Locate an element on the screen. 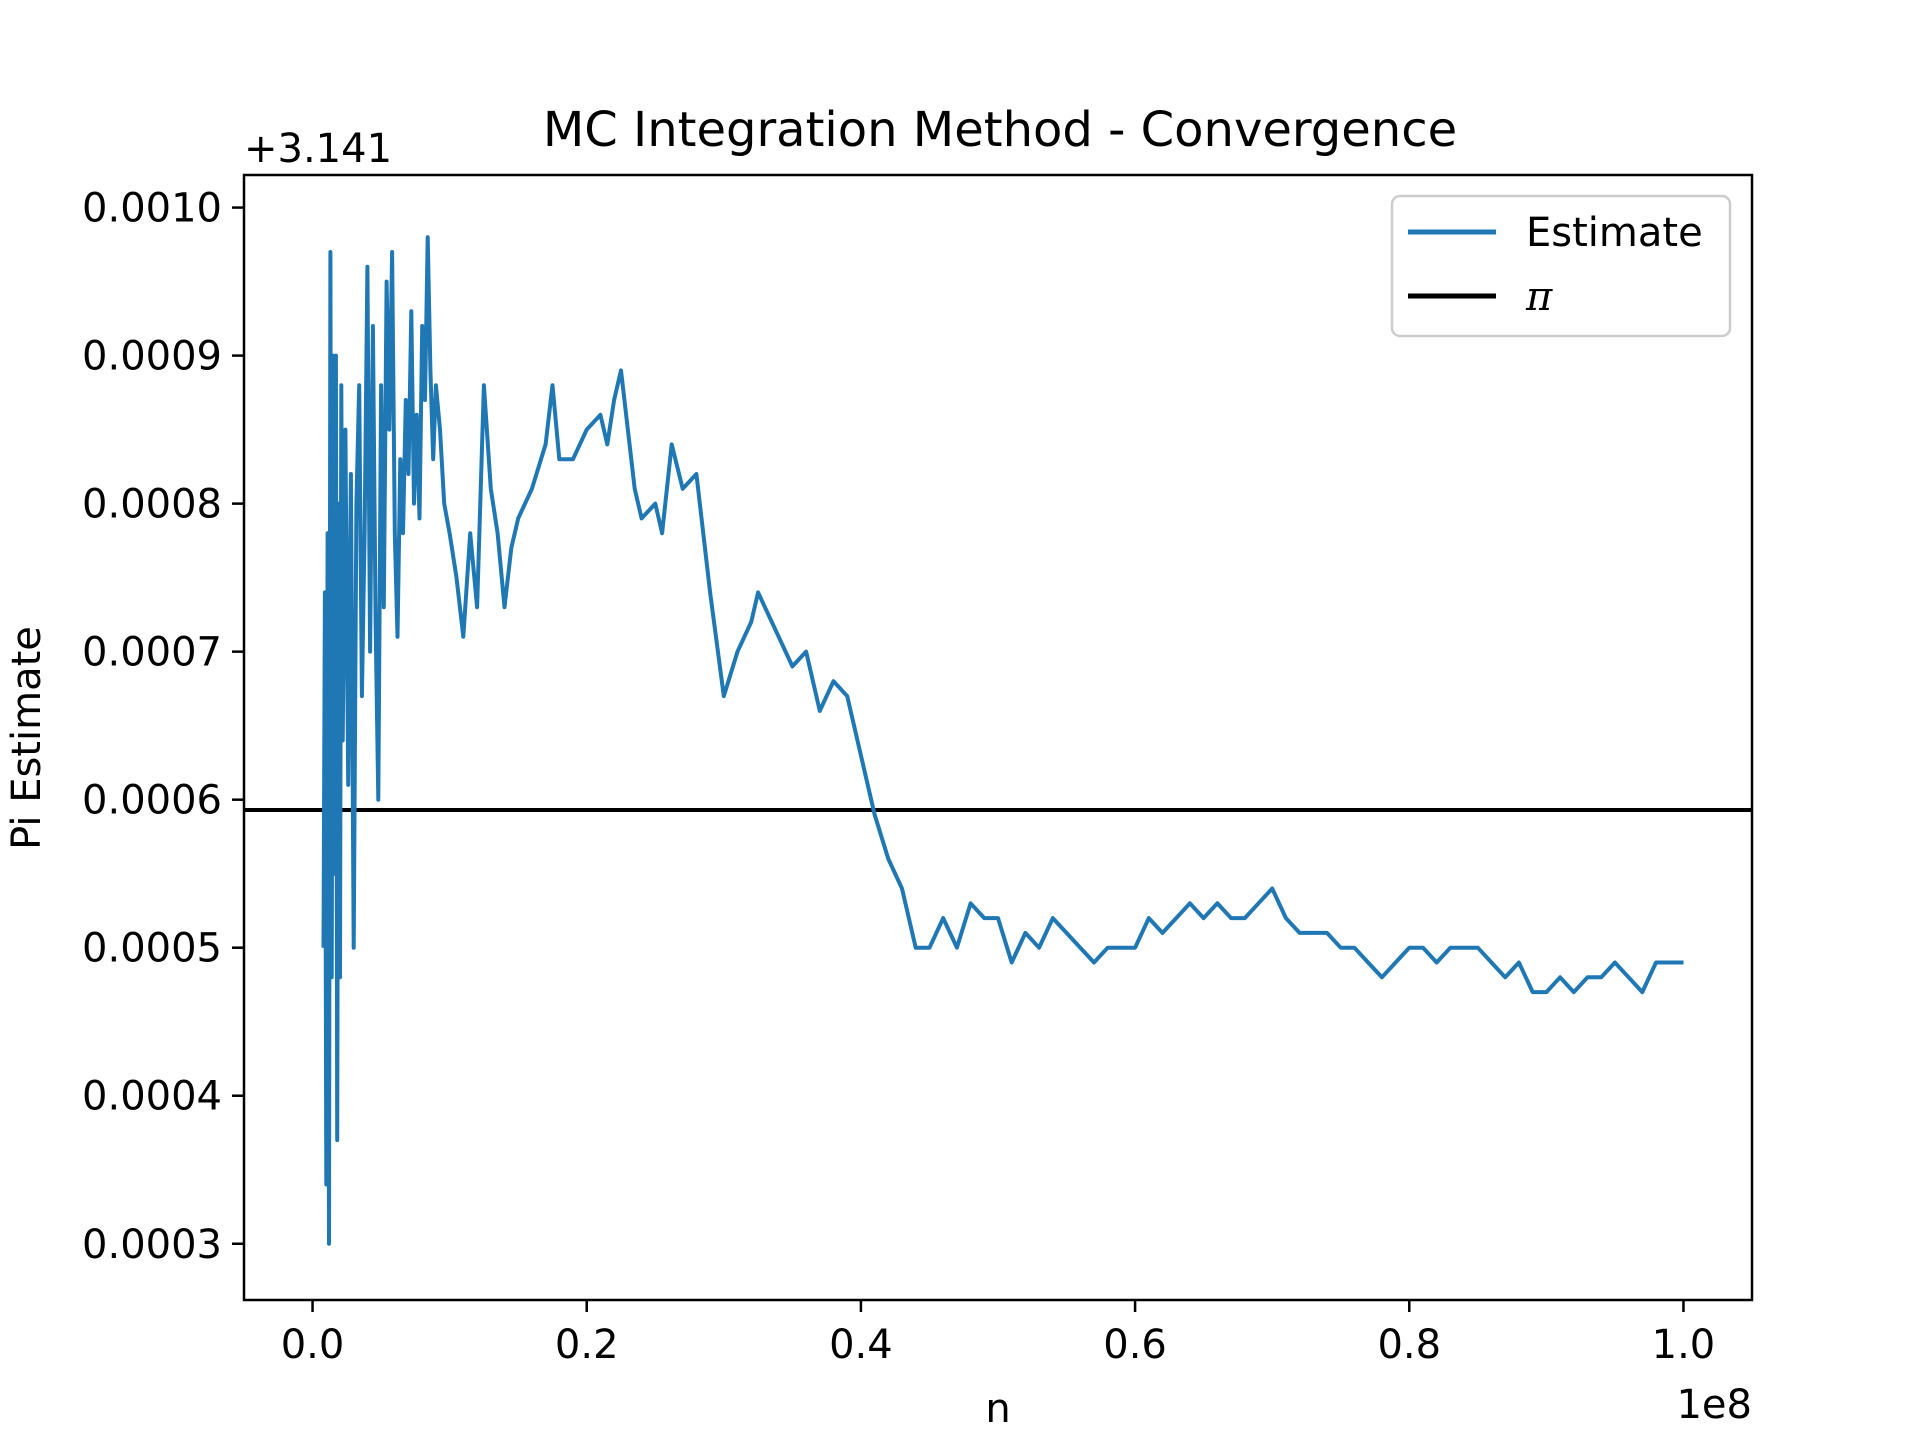  x-tick-label: 0.0 is located at coordinates (313, 1345).